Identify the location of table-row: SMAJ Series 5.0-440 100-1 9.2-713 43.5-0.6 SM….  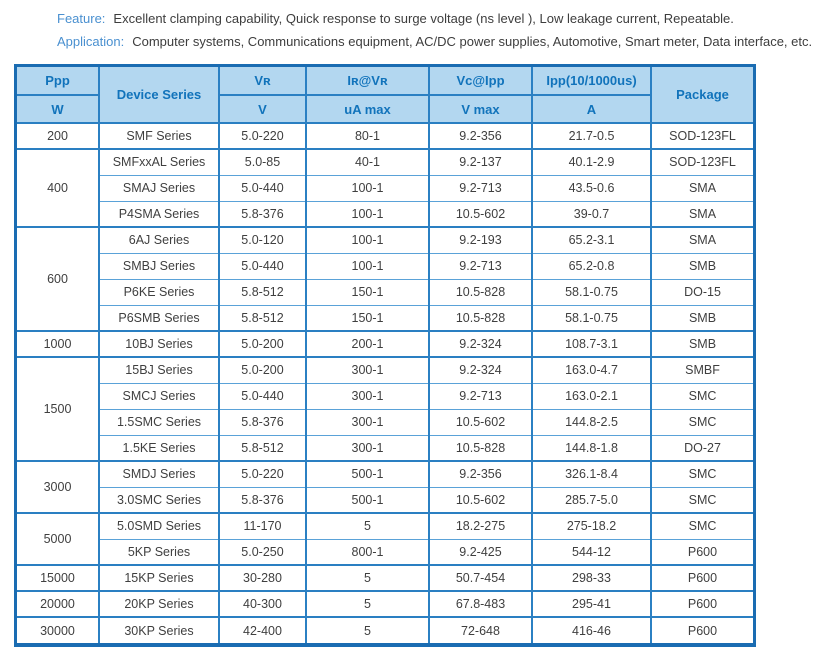
(385, 187).